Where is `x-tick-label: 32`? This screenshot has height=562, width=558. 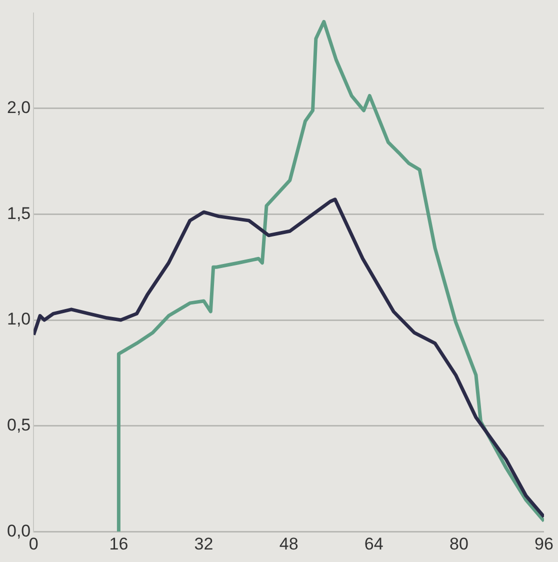
x-tick-label: 32 is located at coordinates (204, 544).